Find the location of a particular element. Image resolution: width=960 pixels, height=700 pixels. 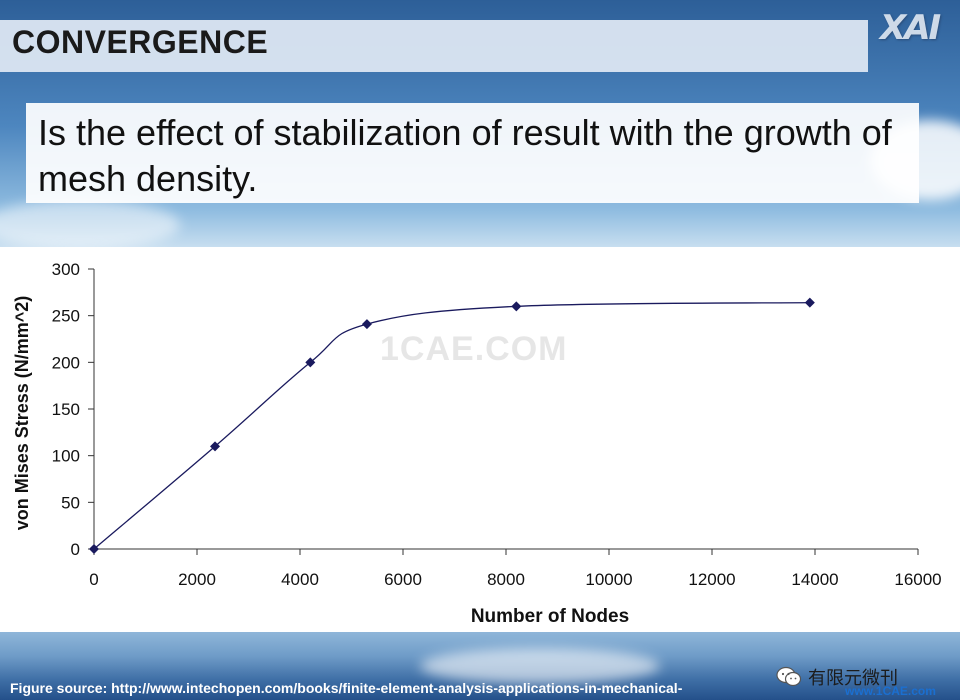

x-tick-label: 16000 is located at coordinates (917, 579).